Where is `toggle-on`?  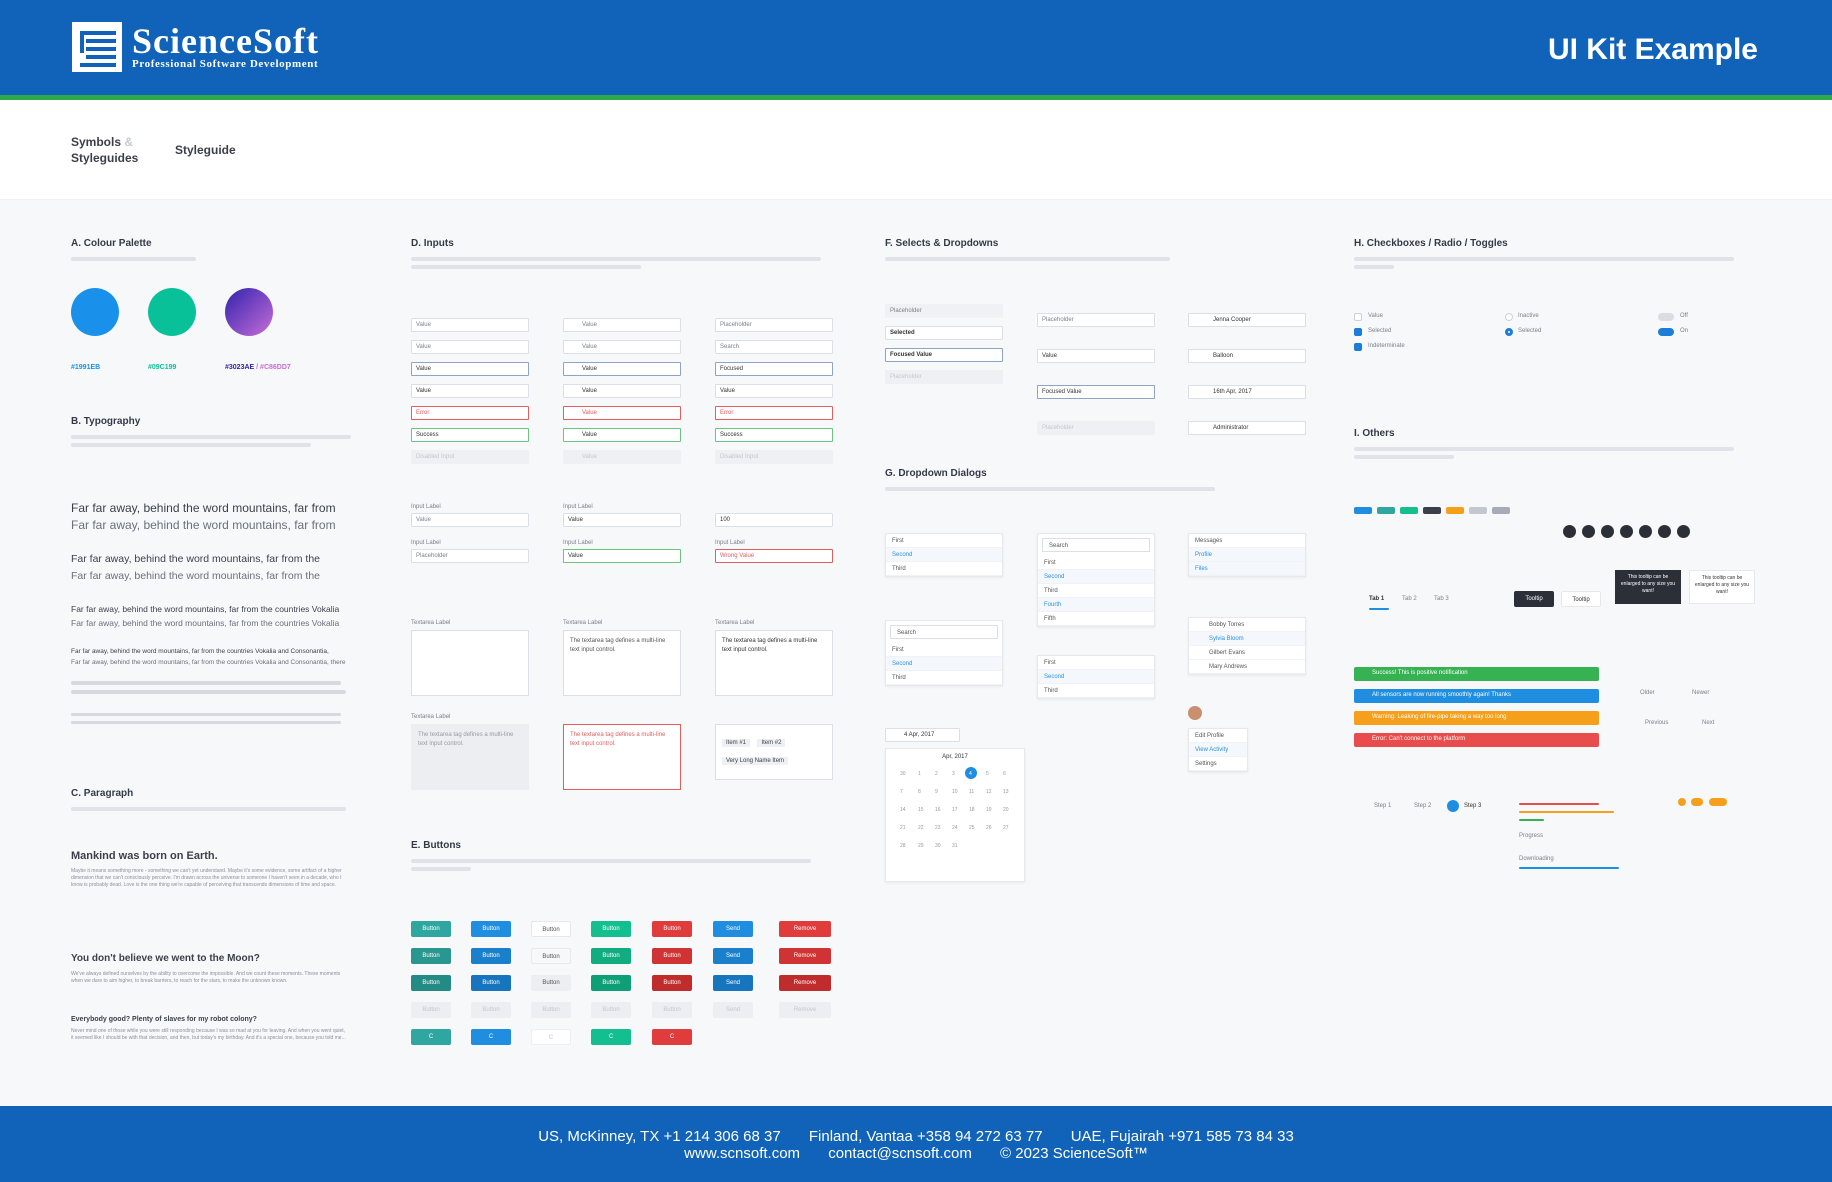
toggle-on is located at coordinates (1666, 332).